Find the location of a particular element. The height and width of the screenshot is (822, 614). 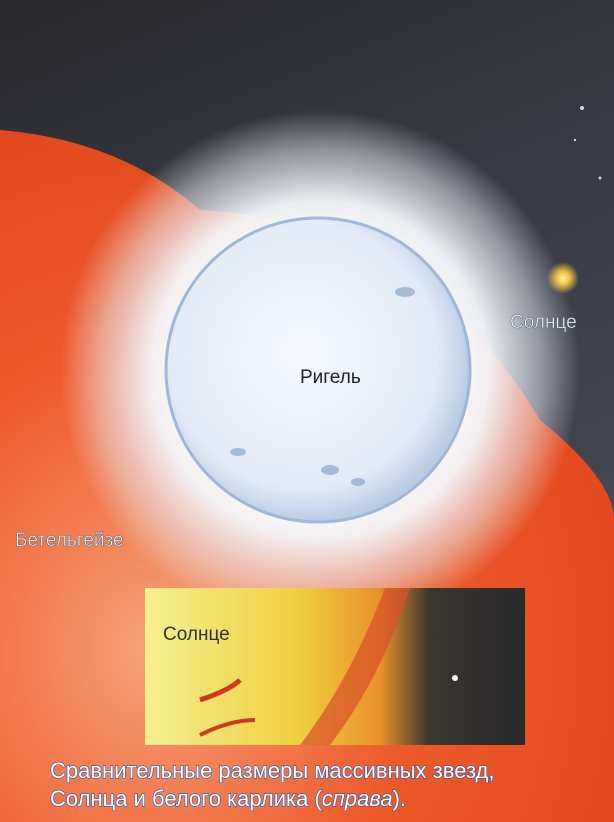

caption-text: Солнца и белого карлика ( is located at coordinates (186, 798).